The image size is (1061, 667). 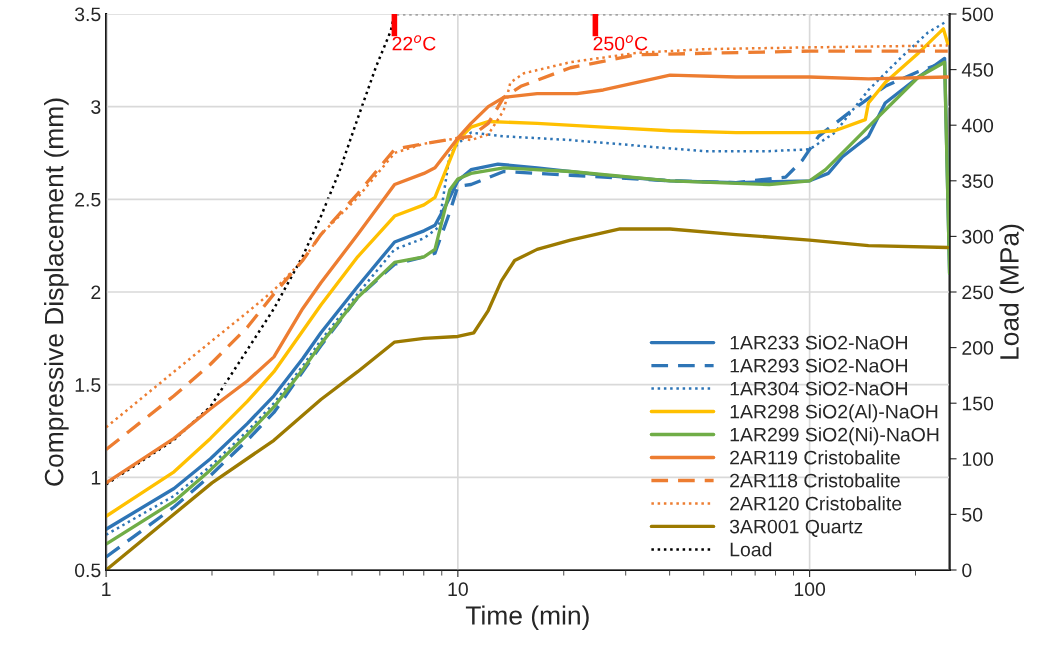 What do you see at coordinates (818, 388) in the screenshot?
I see `legend-label: 1AR304 SiO2-NaOH` at bounding box center [818, 388].